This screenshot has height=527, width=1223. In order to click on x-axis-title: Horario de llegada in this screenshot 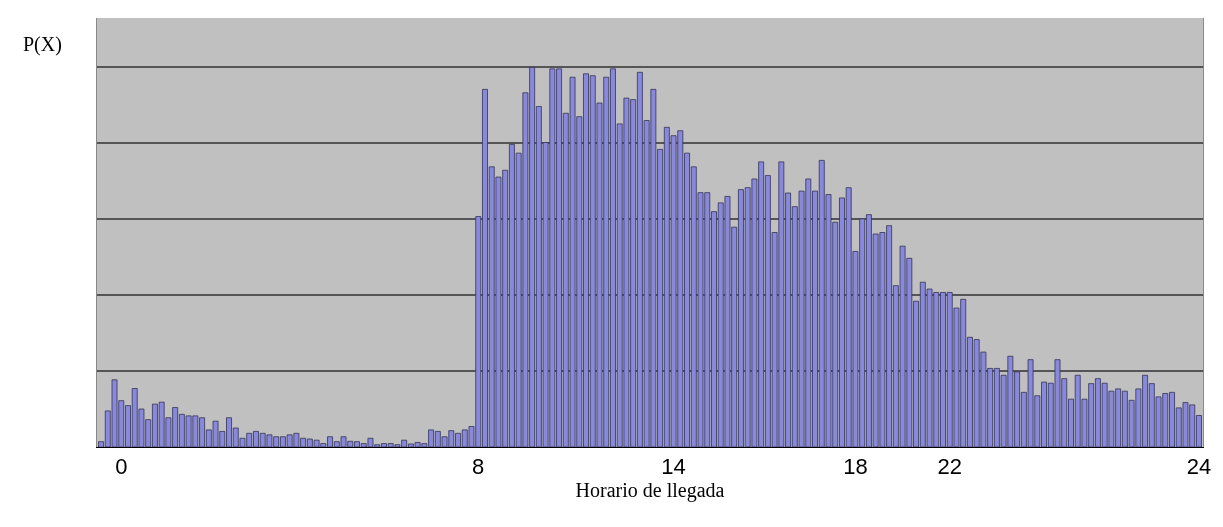, I will do `click(650, 491)`.